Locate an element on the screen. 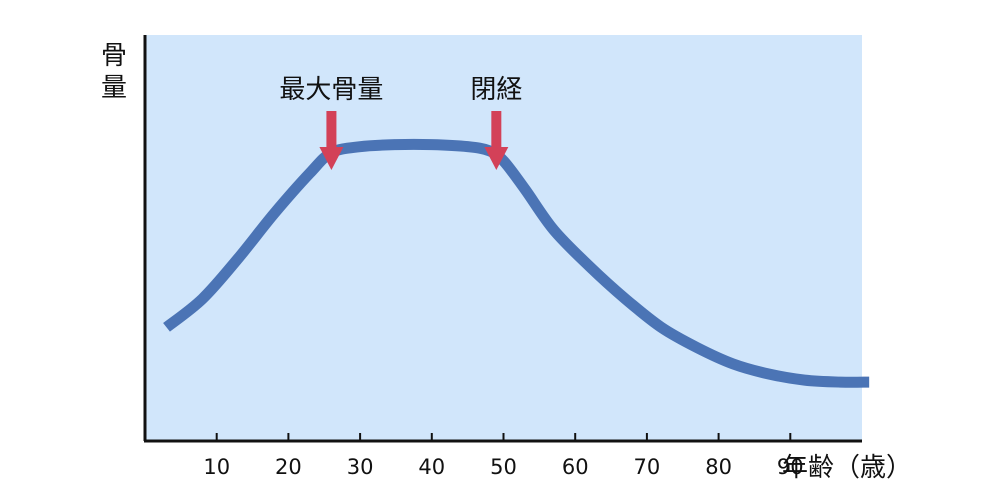 This screenshot has height=500, width=1000. annotation-label: 最大骨量 is located at coordinates (331, 90).